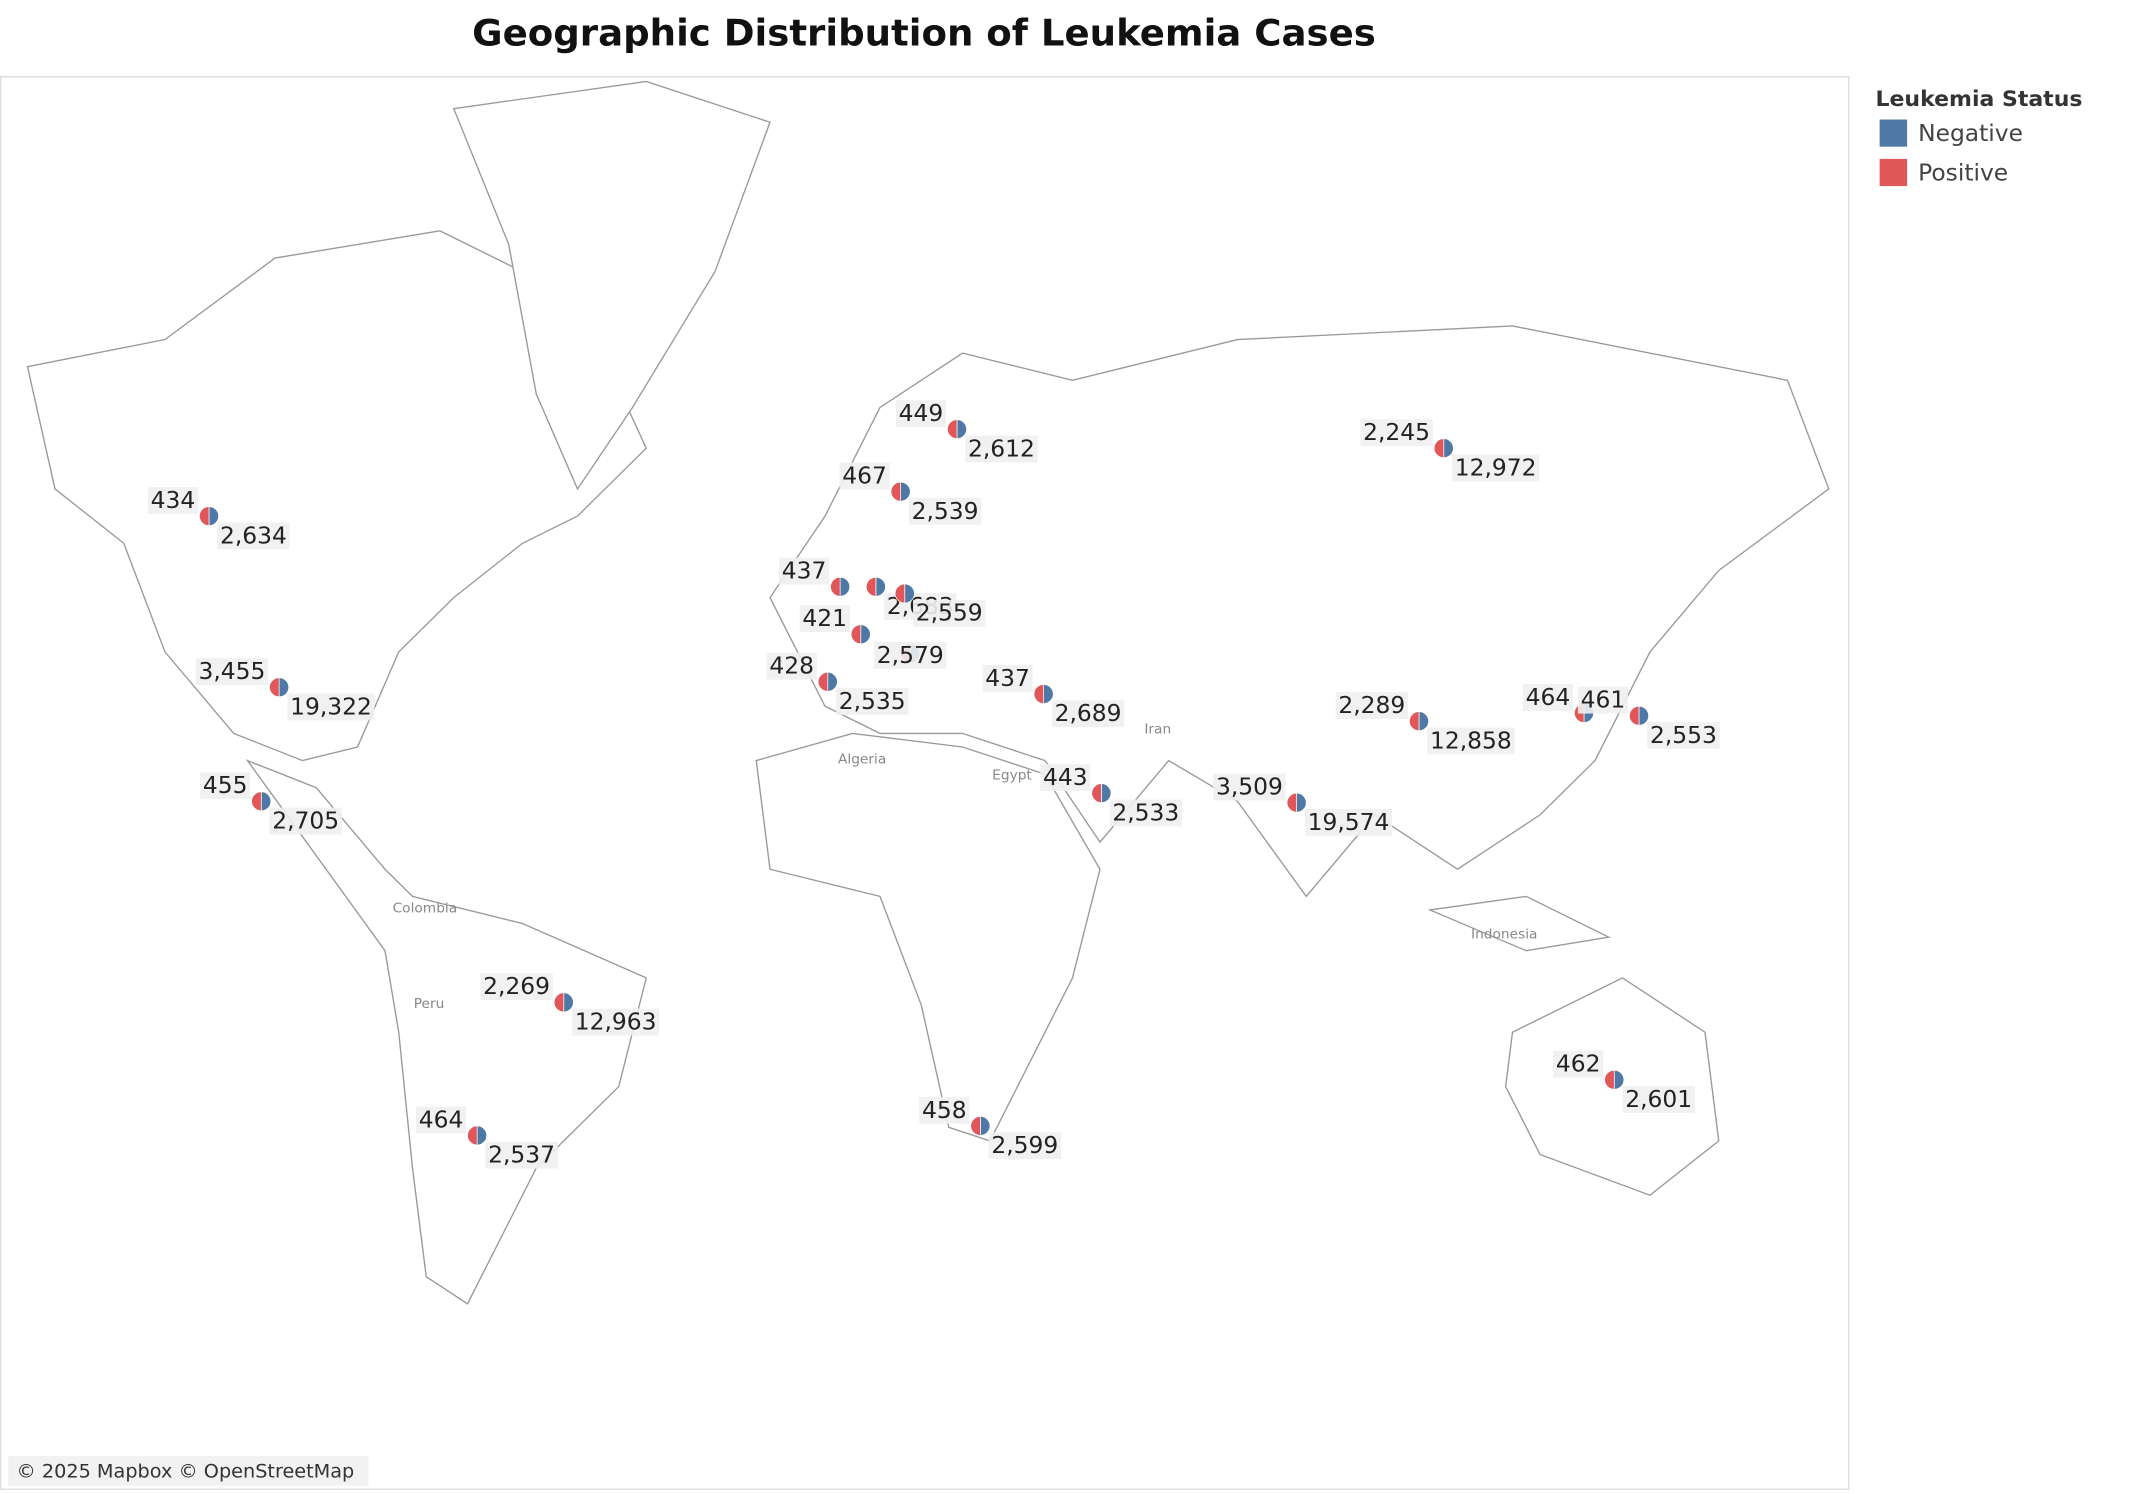 The image size is (2134, 1494). What do you see at coordinates (949, 613) in the screenshot?
I see `data-label: 2,559` at bounding box center [949, 613].